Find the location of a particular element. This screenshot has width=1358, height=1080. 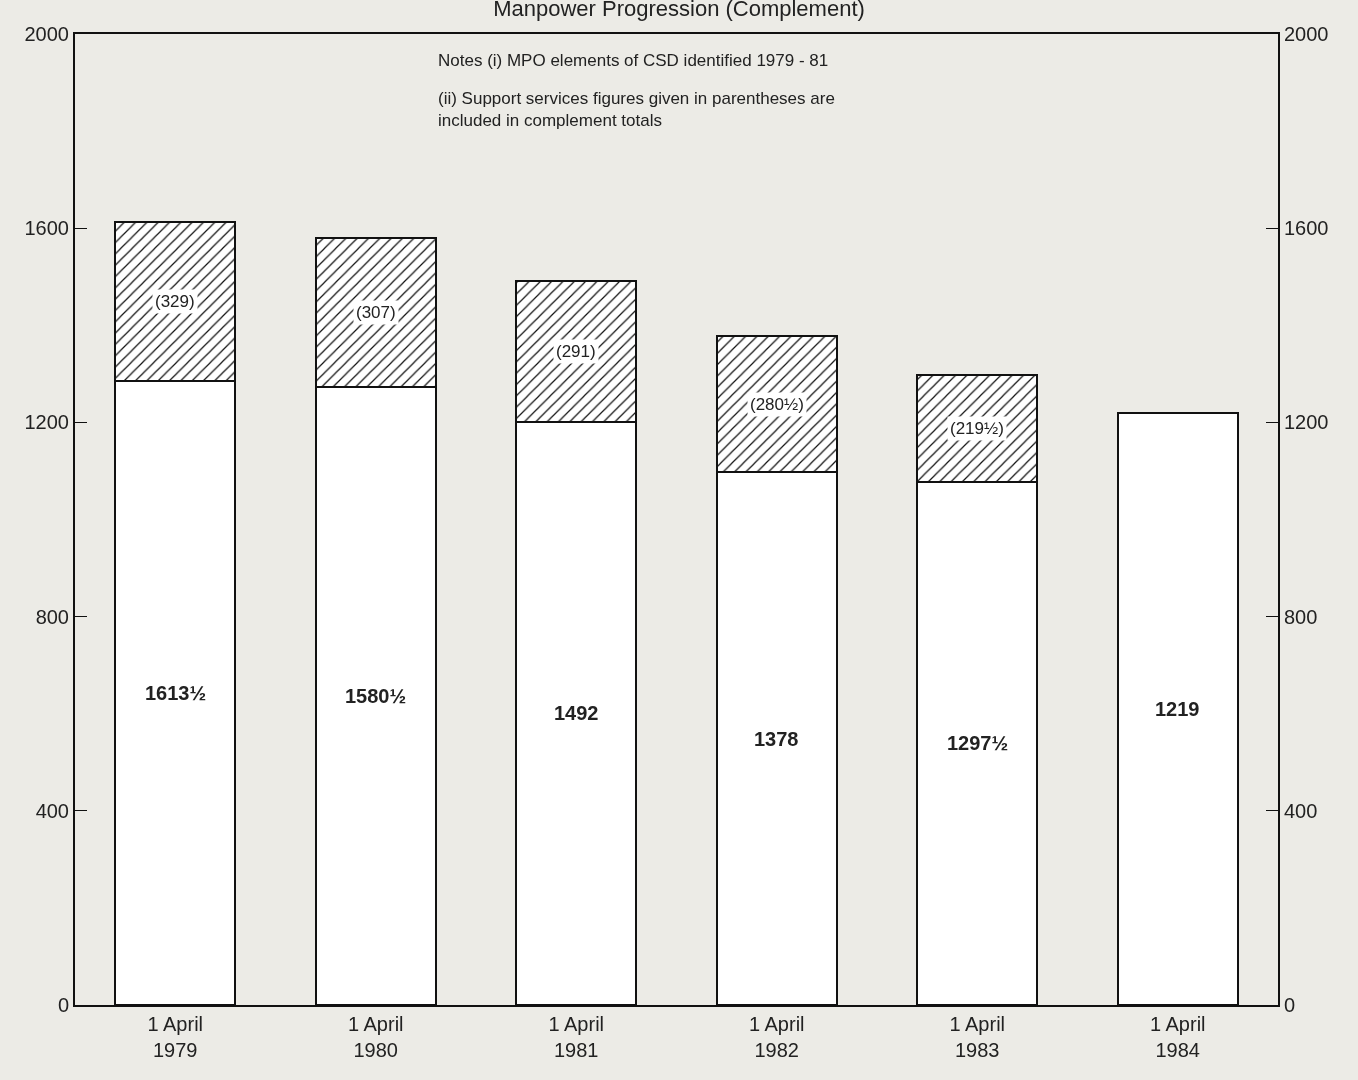

x-tick-label: 1 April 1984 is located at coordinates (1177, 1037).